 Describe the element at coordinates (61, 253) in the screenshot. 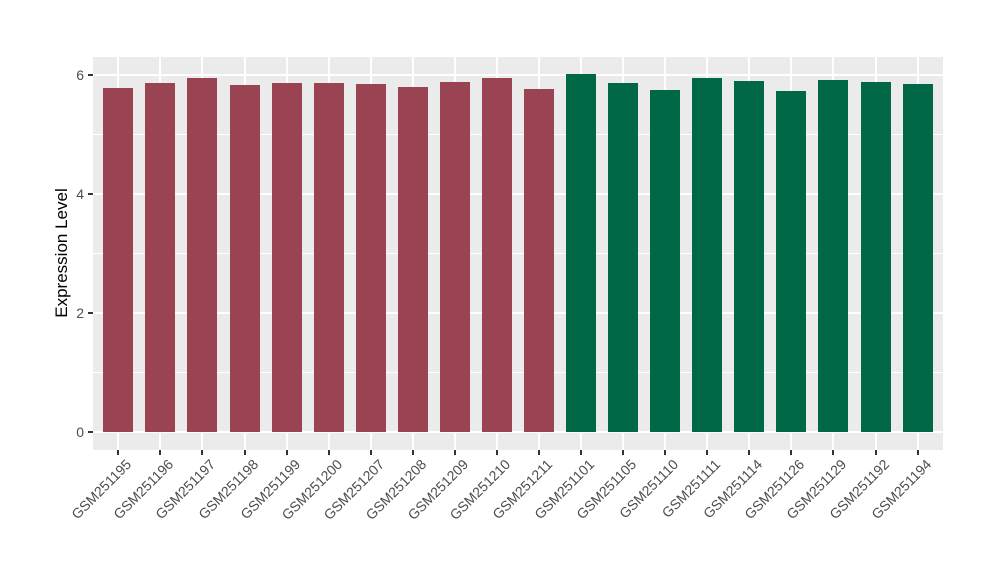

I see `y-axis-title: Expression Level` at that location.